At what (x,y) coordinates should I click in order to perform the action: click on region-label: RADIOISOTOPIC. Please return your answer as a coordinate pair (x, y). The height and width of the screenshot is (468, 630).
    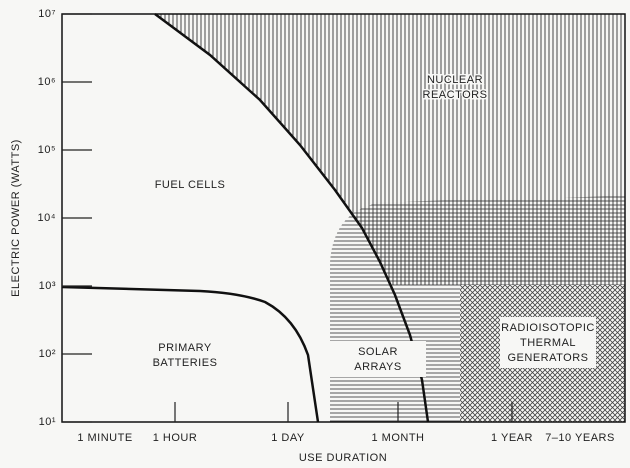
    Looking at the image, I should click on (548, 328).